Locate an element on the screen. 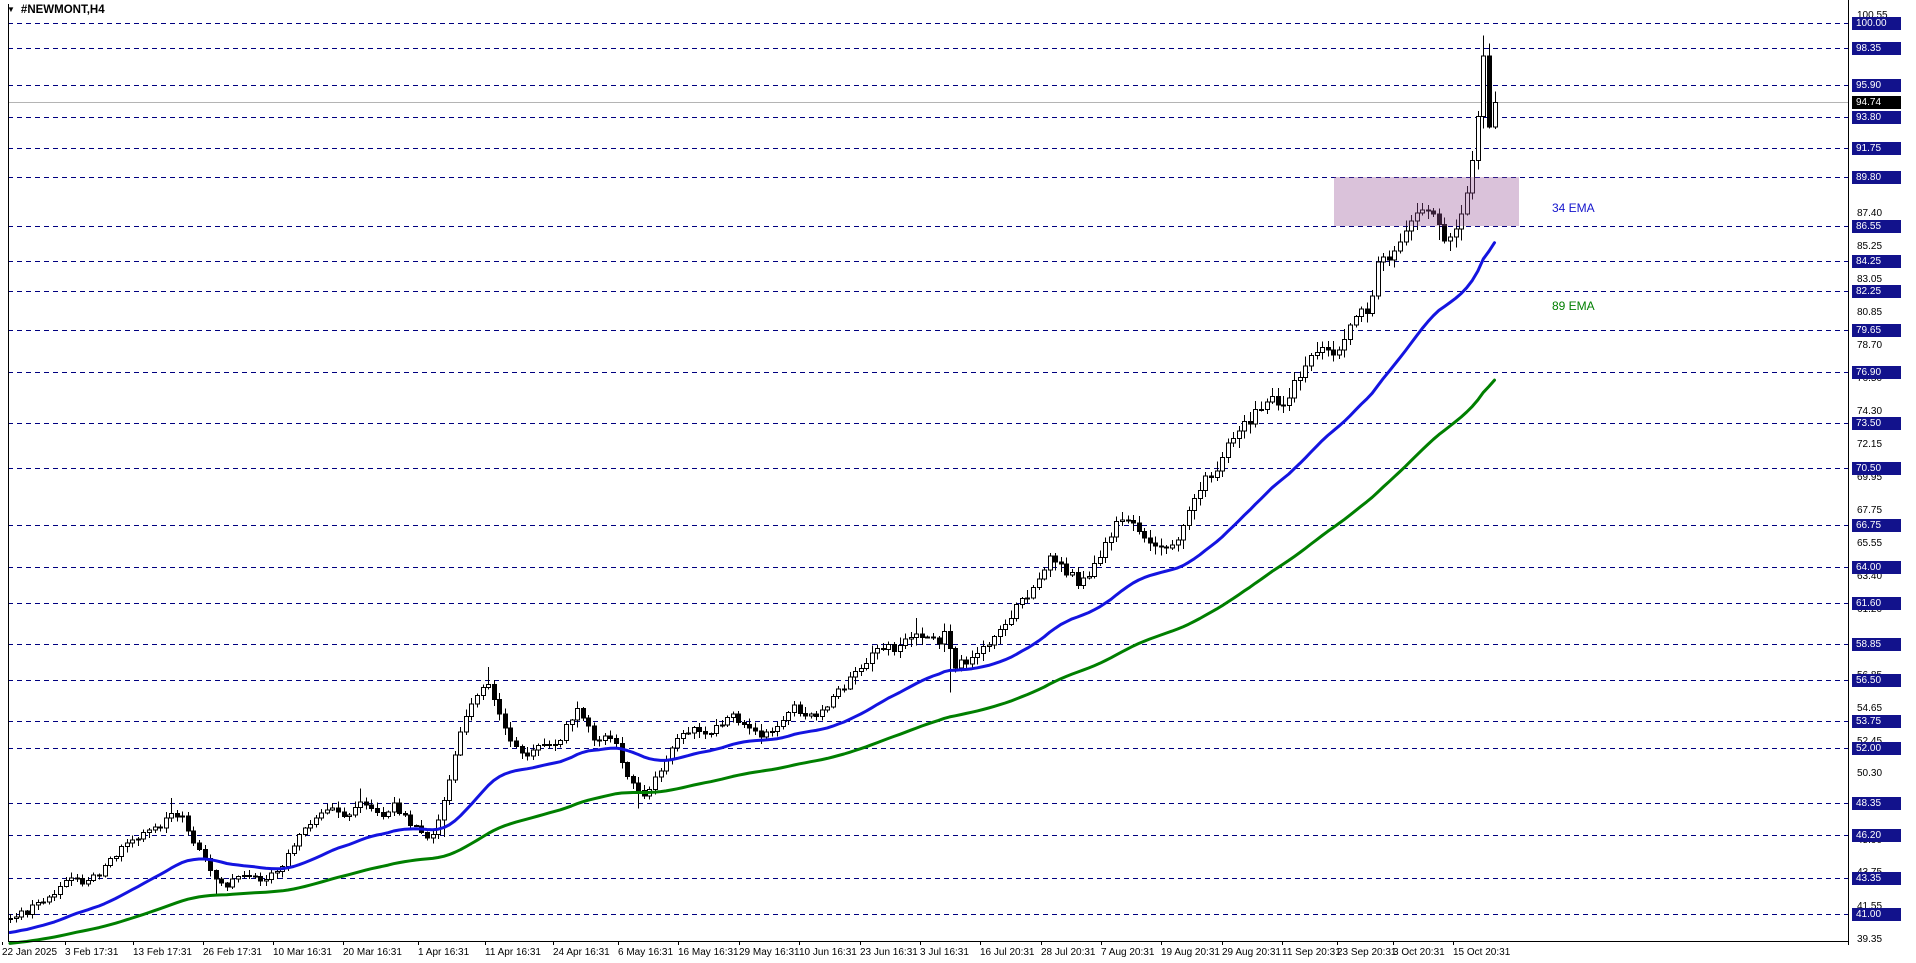 The height and width of the screenshot is (963, 1916). price-tick-label: 78.70 is located at coordinates (1870, 345).